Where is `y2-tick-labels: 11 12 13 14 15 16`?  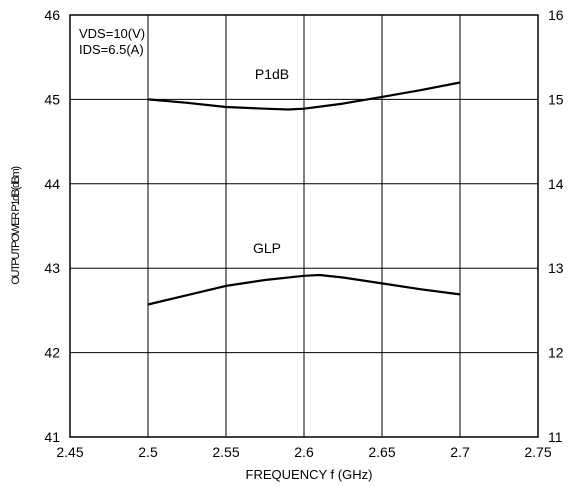 y2-tick-labels: 11 12 13 14 15 16 is located at coordinates (556, 226).